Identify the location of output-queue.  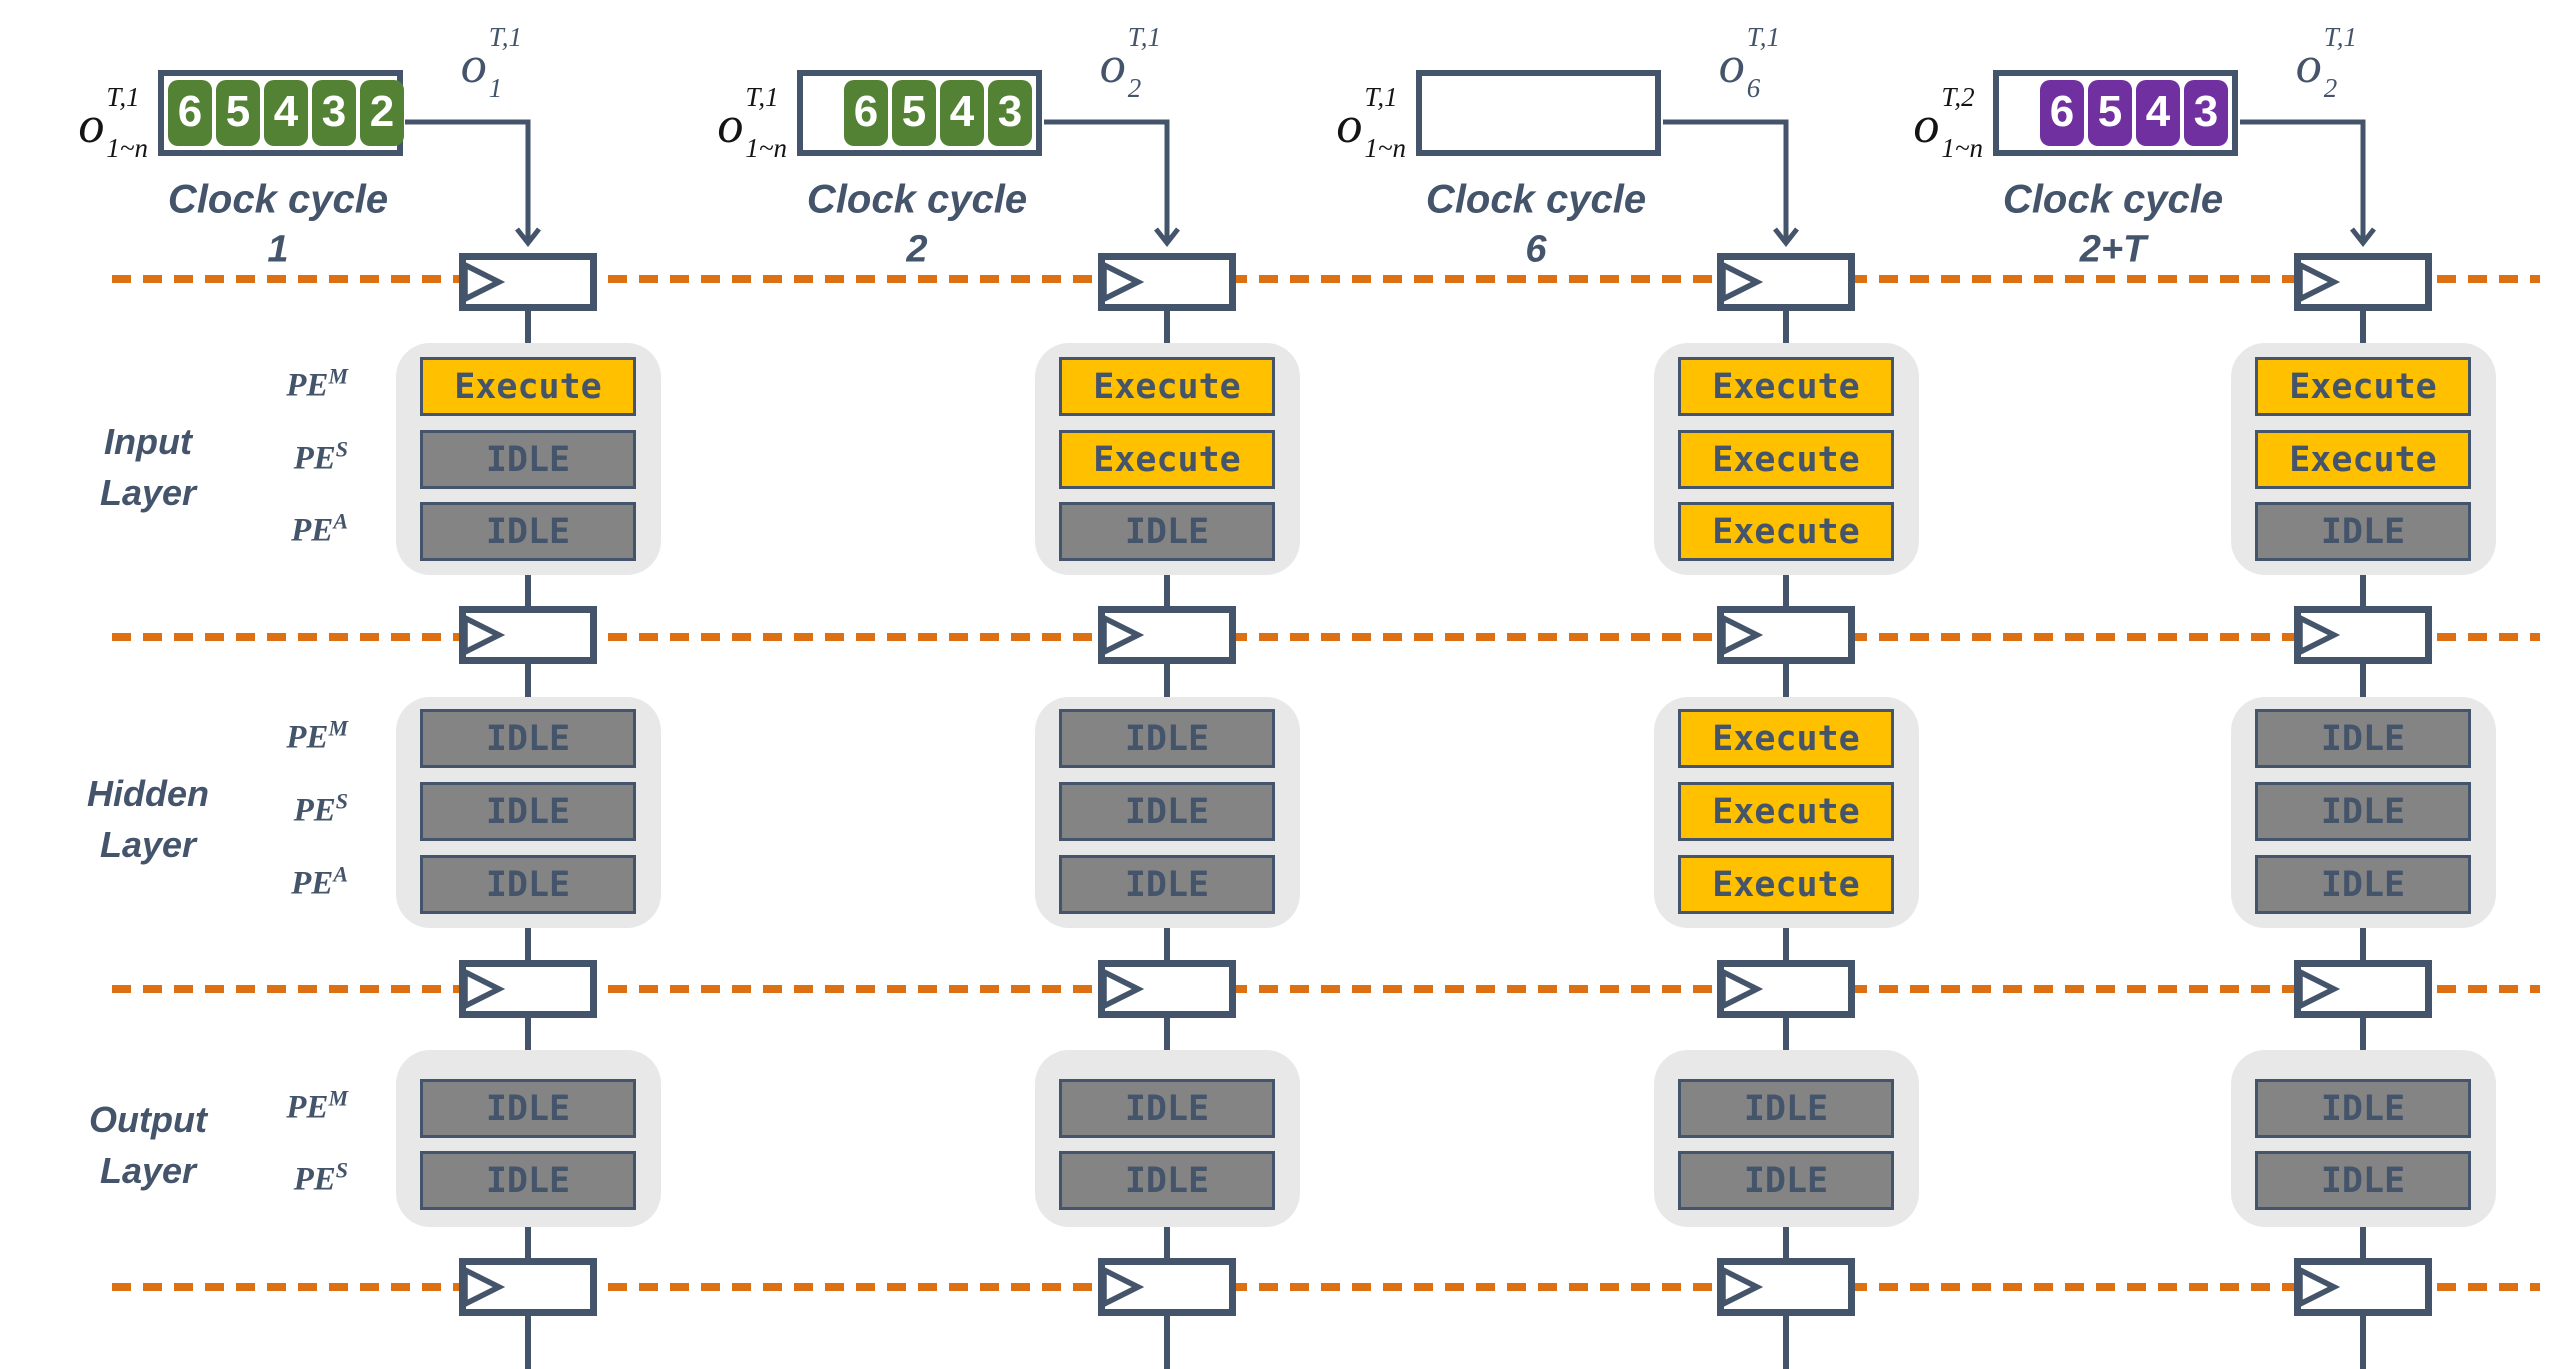
(1538, 113).